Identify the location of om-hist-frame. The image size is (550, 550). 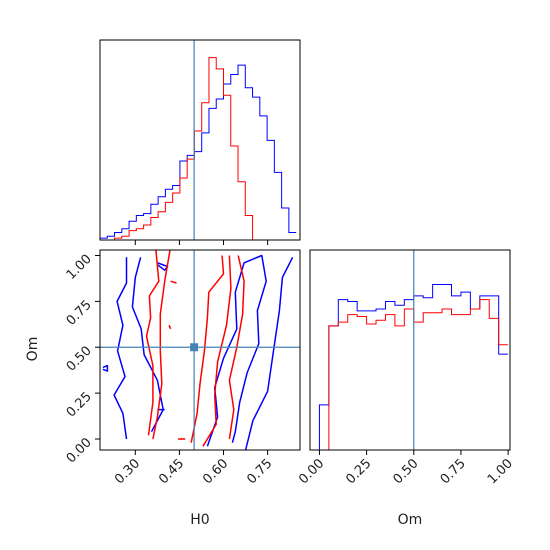
(410, 350).